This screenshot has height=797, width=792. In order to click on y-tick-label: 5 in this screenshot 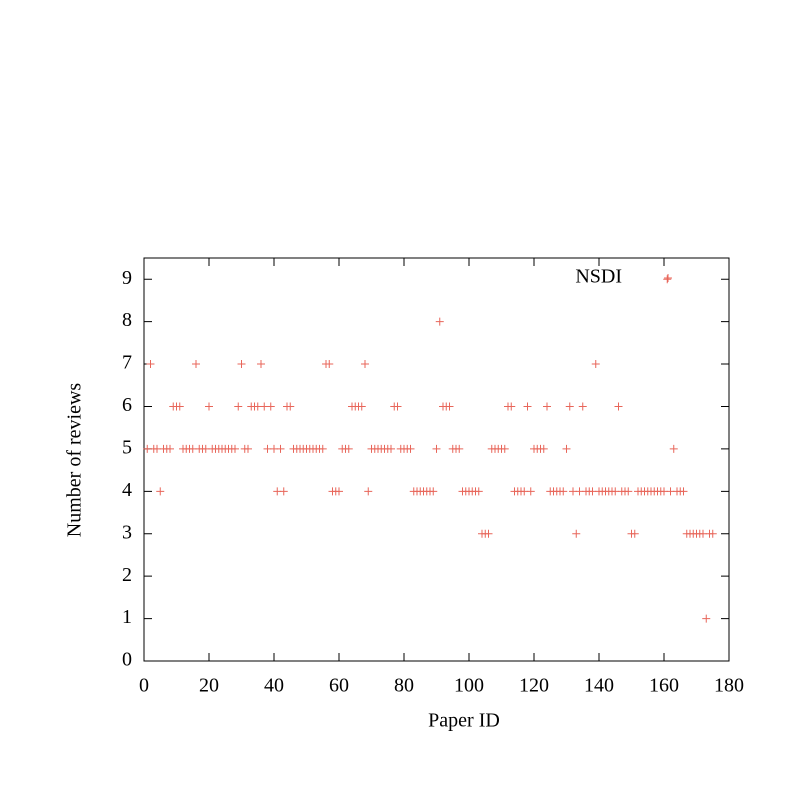, I will do `click(127, 447)`.